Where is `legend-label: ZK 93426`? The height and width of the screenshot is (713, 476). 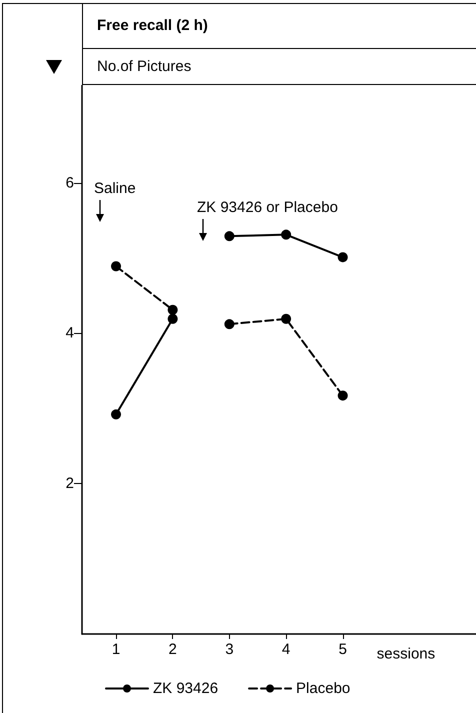 legend-label: ZK 93426 is located at coordinates (185, 688).